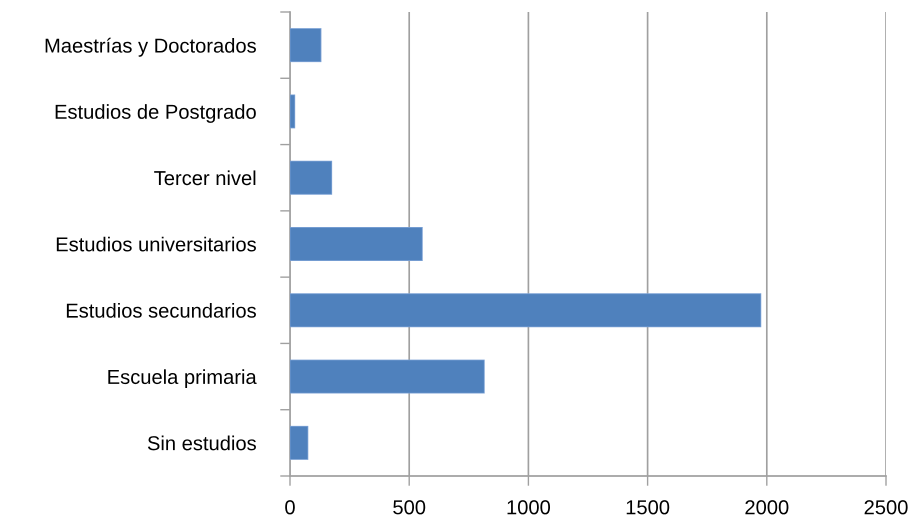 The width and height of the screenshot is (917, 532). Describe the element at coordinates (886, 507) in the screenshot. I see `x-tick-label: 2500` at that location.